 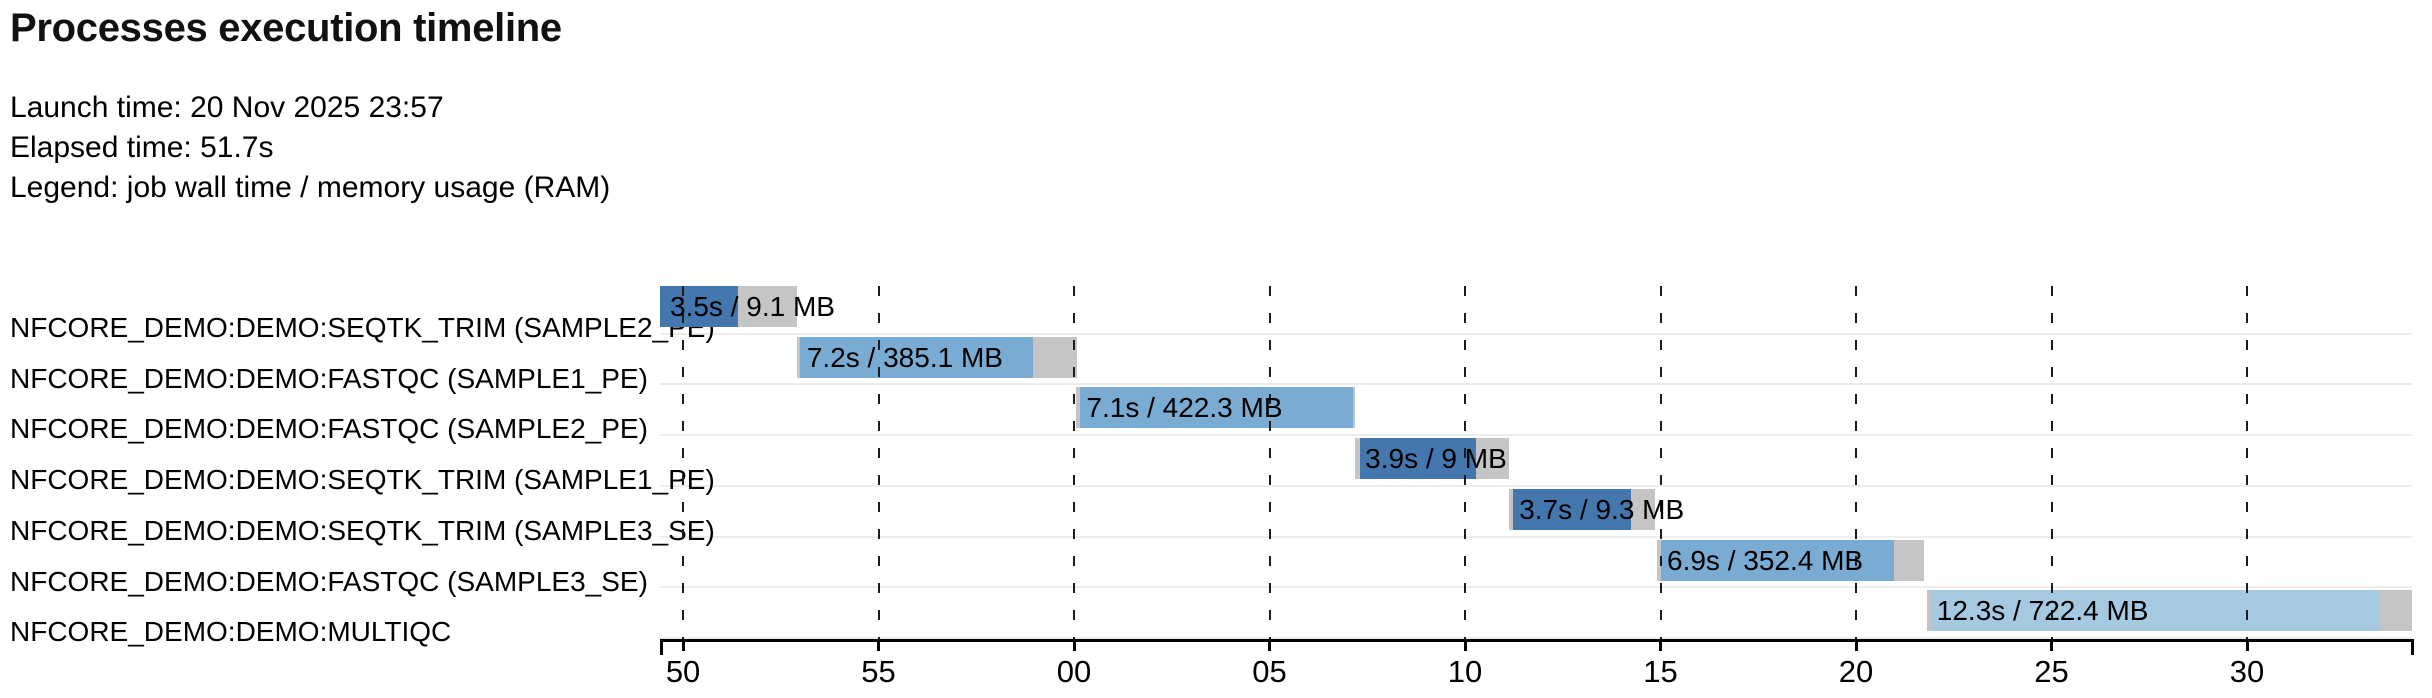 What do you see at coordinates (661, 647) in the screenshot?
I see `x-axis-left-endcap` at bounding box center [661, 647].